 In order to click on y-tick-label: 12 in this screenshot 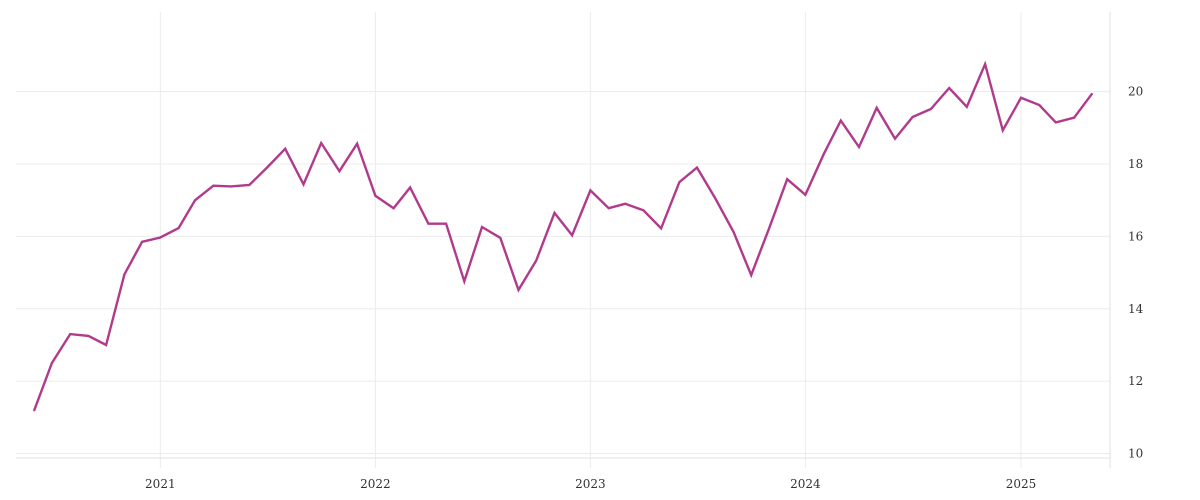, I will do `click(1135, 381)`.